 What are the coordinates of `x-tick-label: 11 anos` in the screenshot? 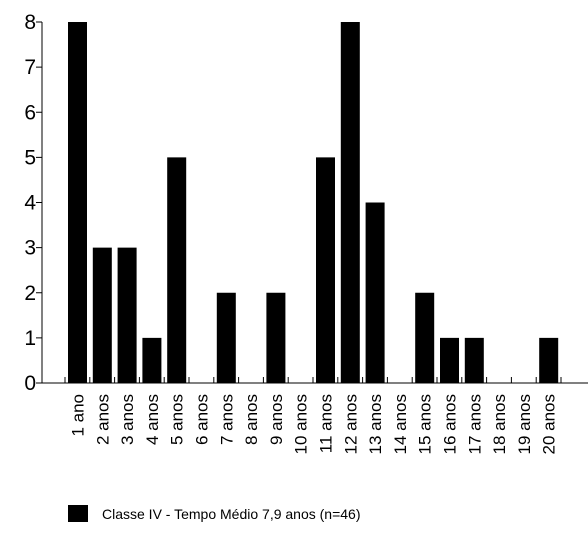 It's located at (326, 423).